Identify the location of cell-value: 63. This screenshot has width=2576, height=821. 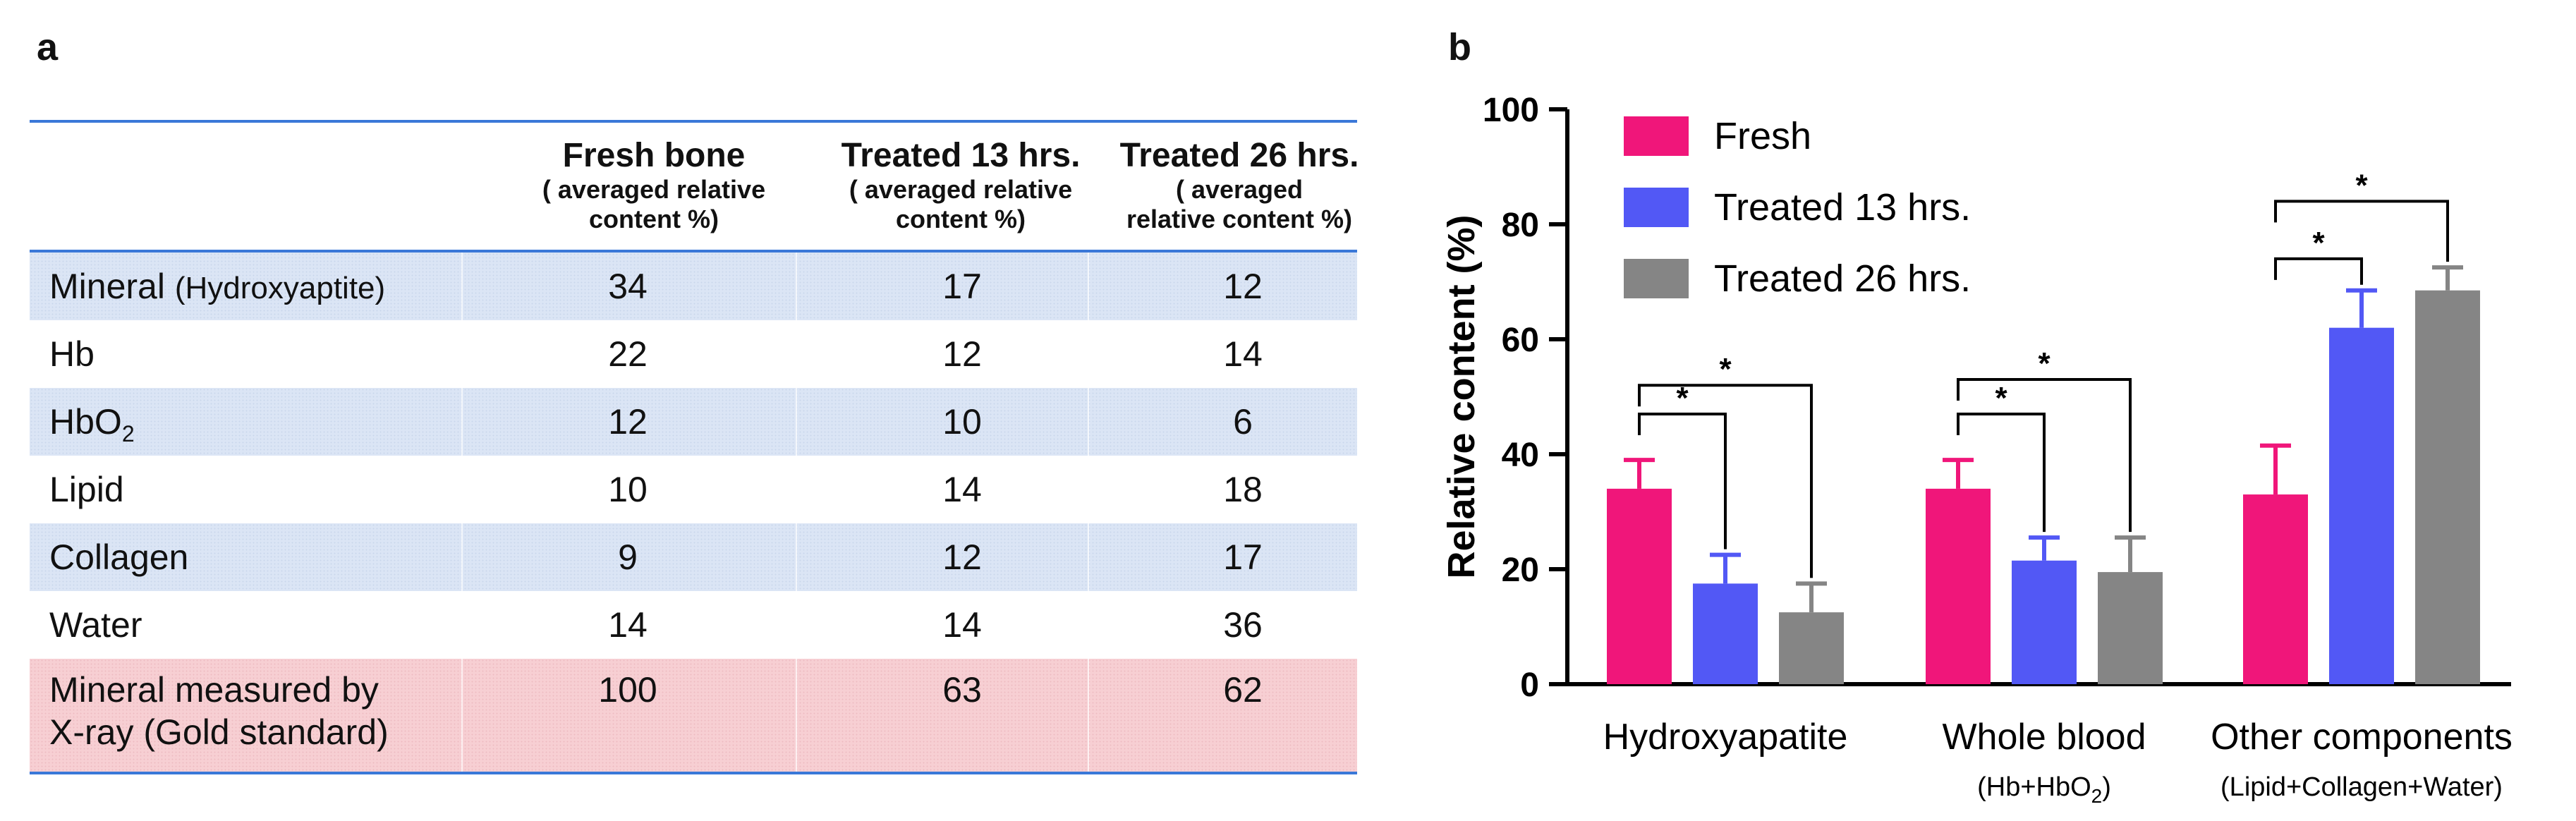
(962, 690).